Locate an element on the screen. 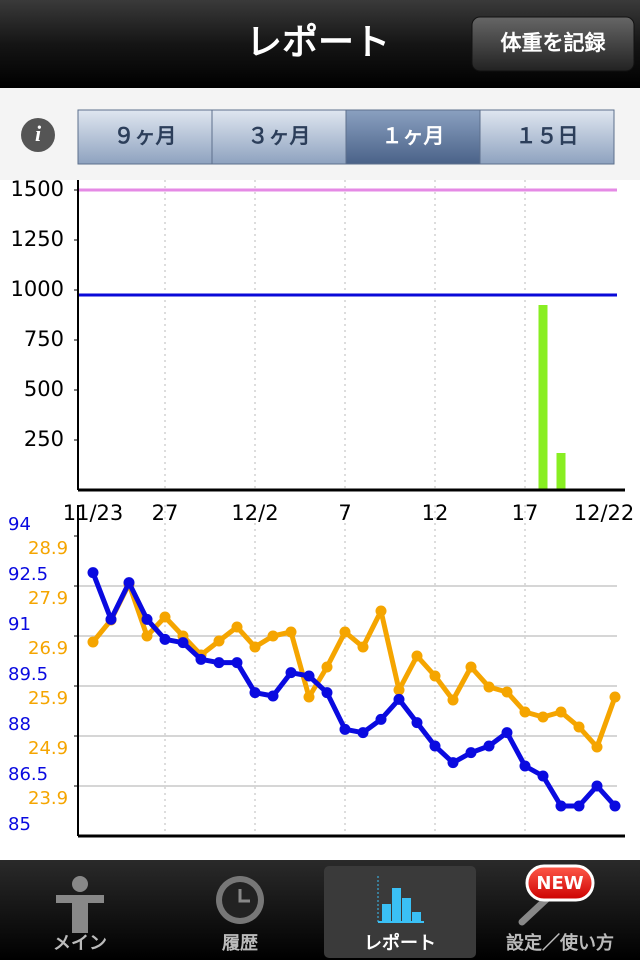  header-title: レポート is located at coordinates (318, 42).